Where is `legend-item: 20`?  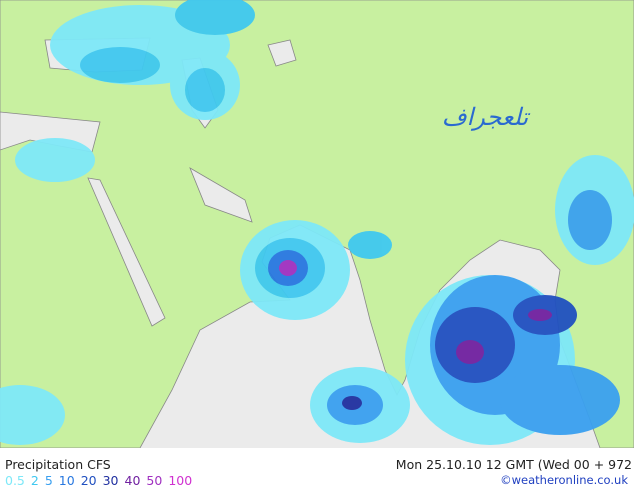 legend-item: 20 is located at coordinates (88, 480).